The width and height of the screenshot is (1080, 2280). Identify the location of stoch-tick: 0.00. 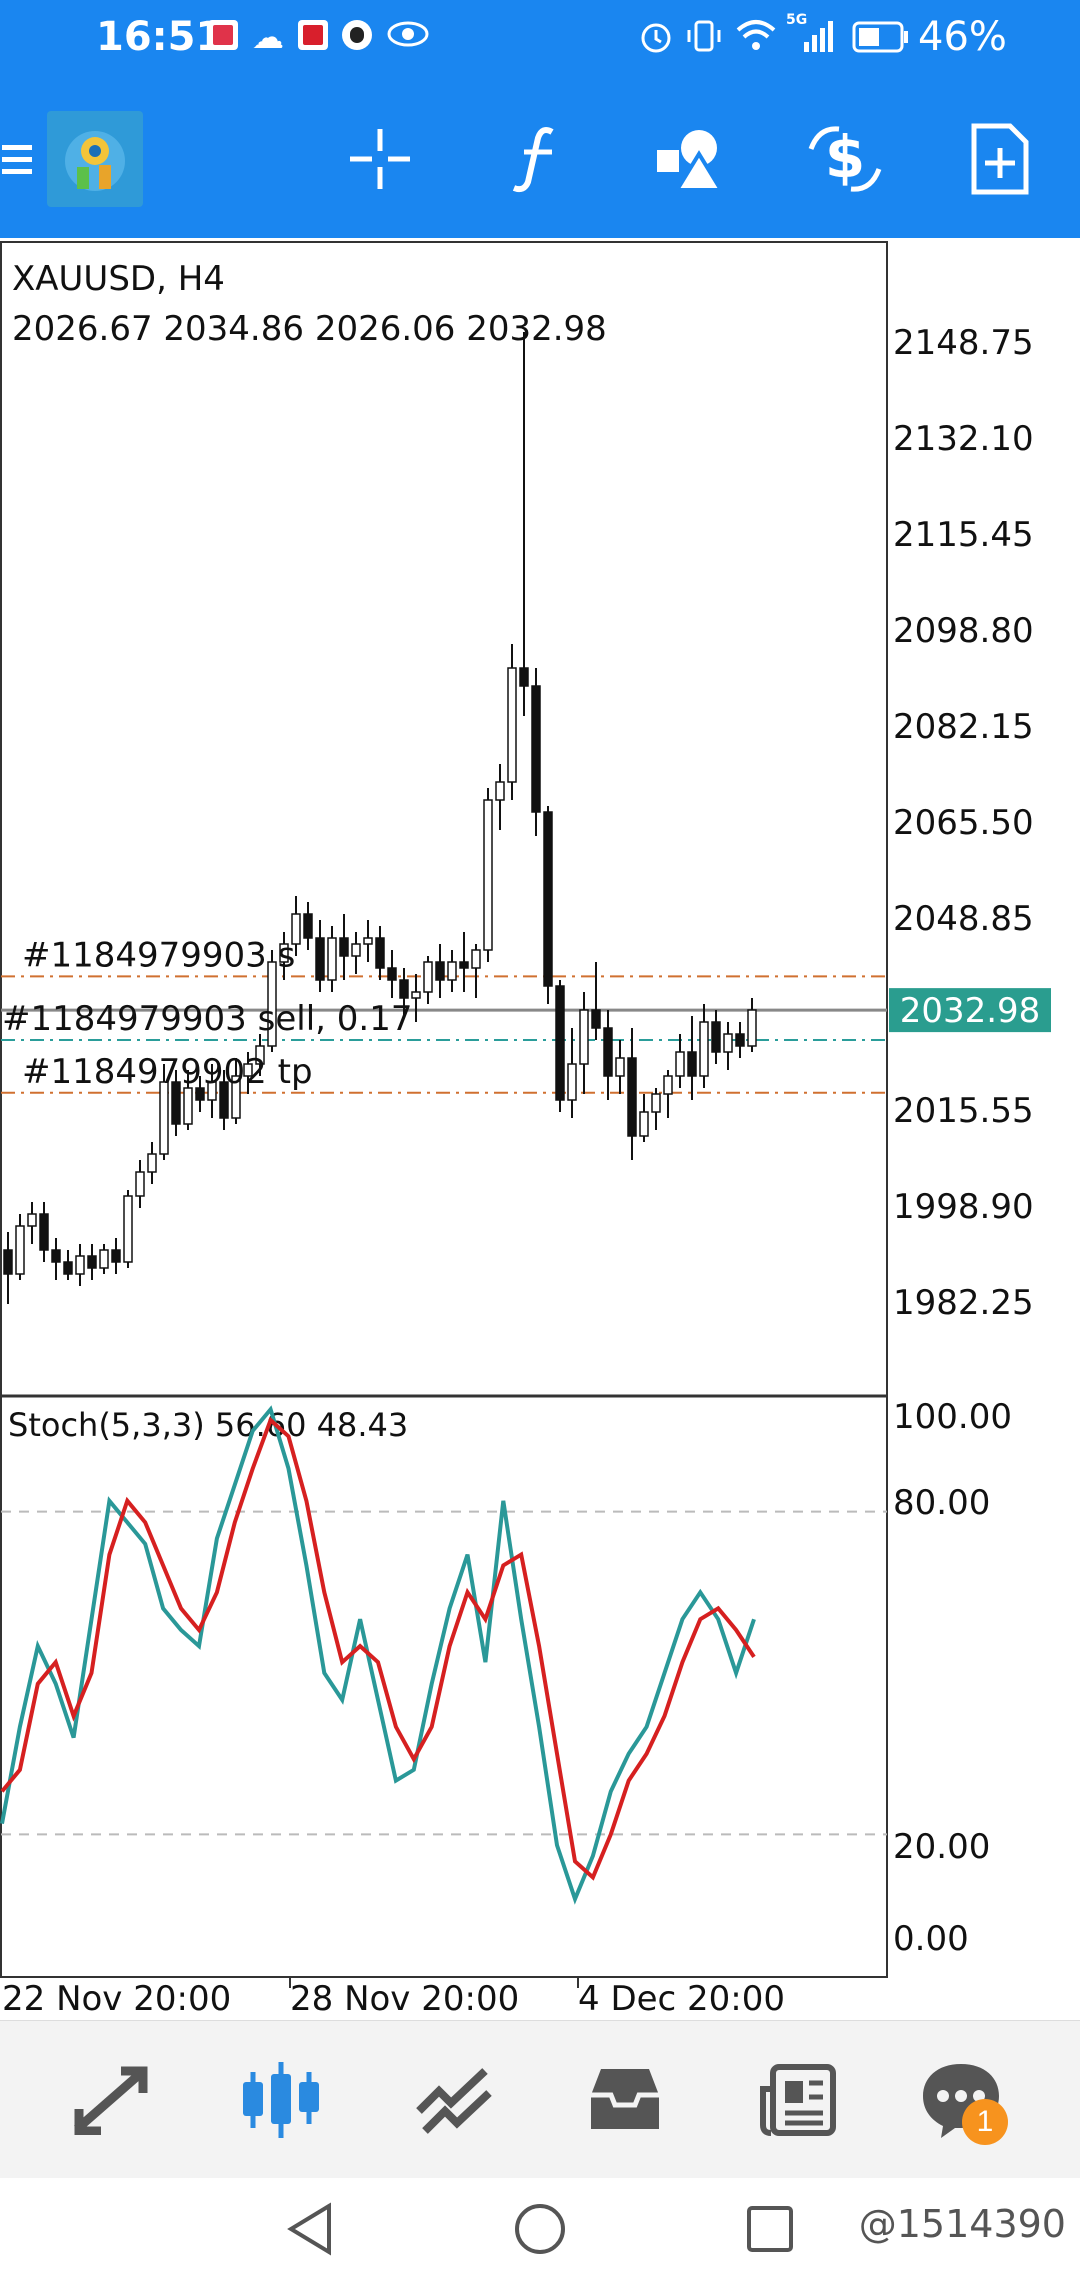
(931, 1939).